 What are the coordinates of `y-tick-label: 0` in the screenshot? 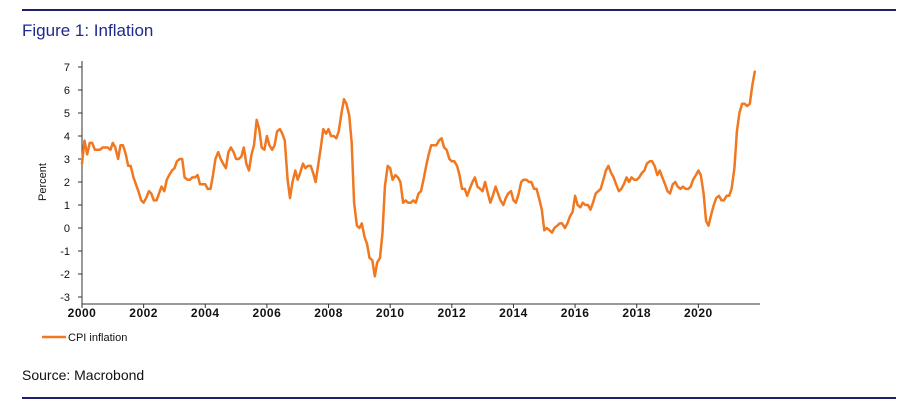 It's located at (67, 229).